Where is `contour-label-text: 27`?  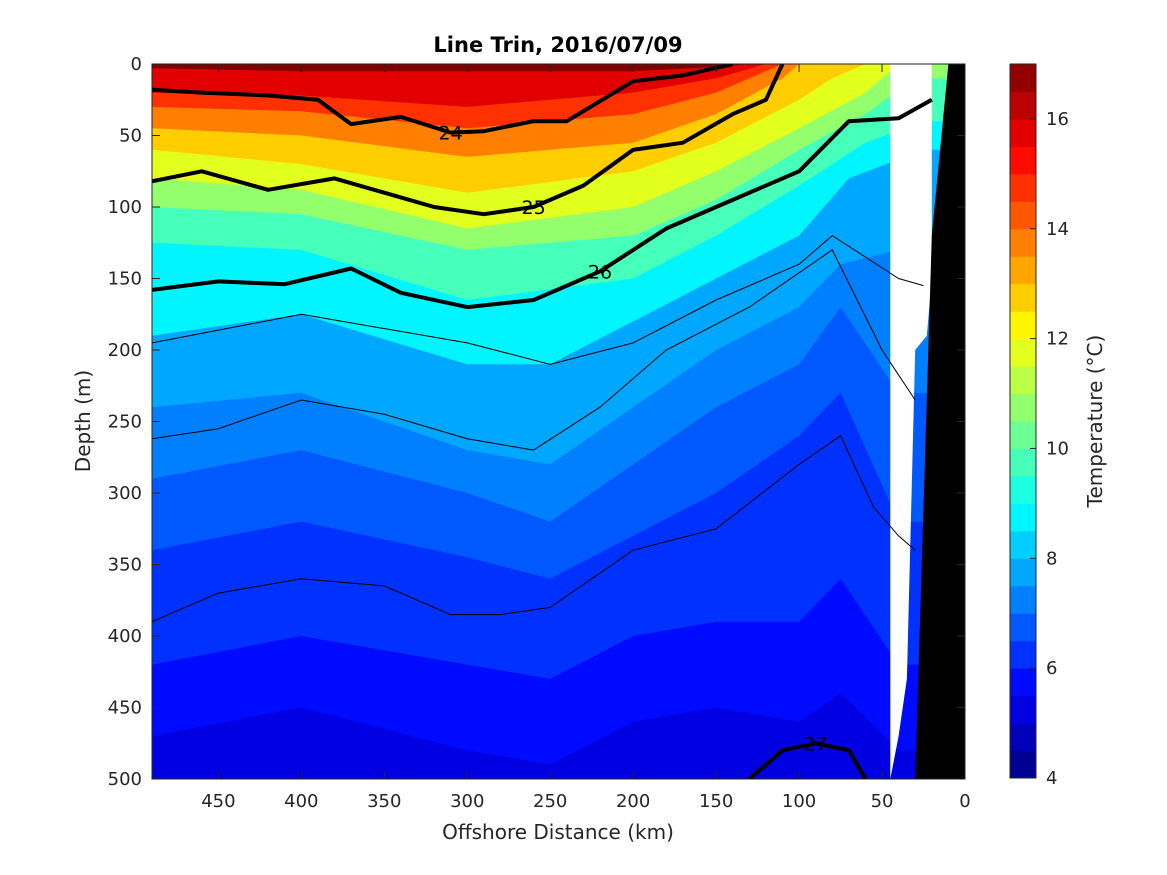
contour-label-text: 27 is located at coordinates (816, 744).